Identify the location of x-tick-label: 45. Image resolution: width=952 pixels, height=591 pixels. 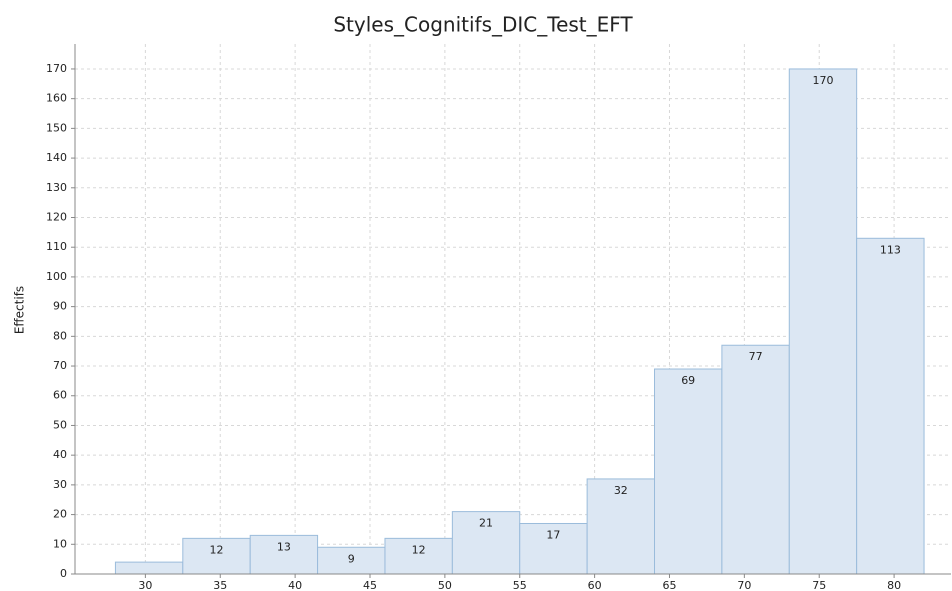
(370, 585).